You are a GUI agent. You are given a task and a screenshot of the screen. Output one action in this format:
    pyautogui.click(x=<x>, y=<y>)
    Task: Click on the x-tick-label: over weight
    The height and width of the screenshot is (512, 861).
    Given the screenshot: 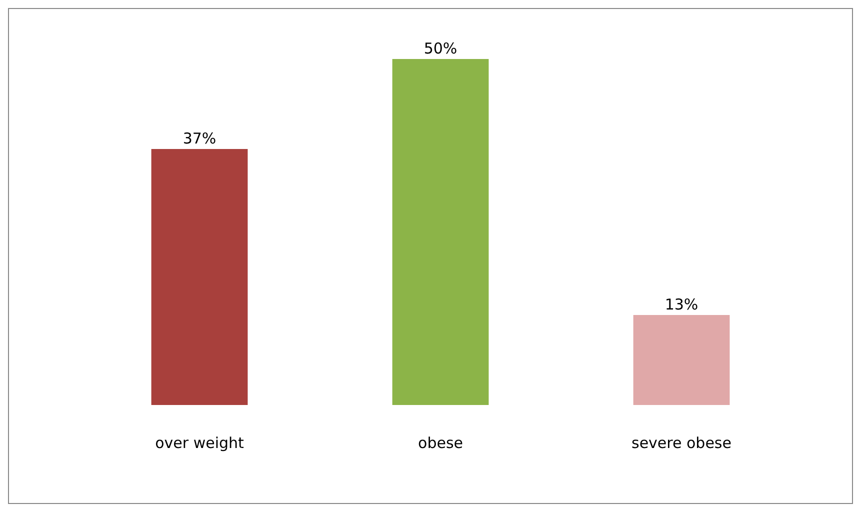 What is the action you would take?
    pyautogui.click(x=199, y=443)
    